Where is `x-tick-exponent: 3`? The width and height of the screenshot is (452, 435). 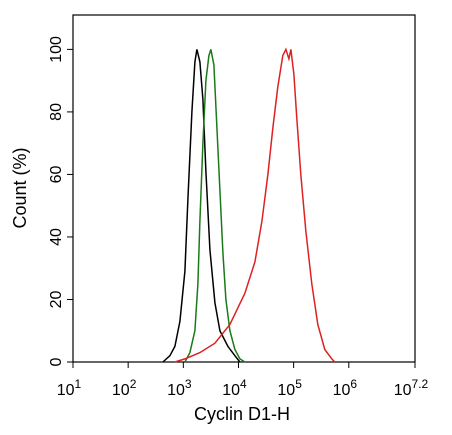
x-tick-exponent: 3 is located at coordinates (188, 384).